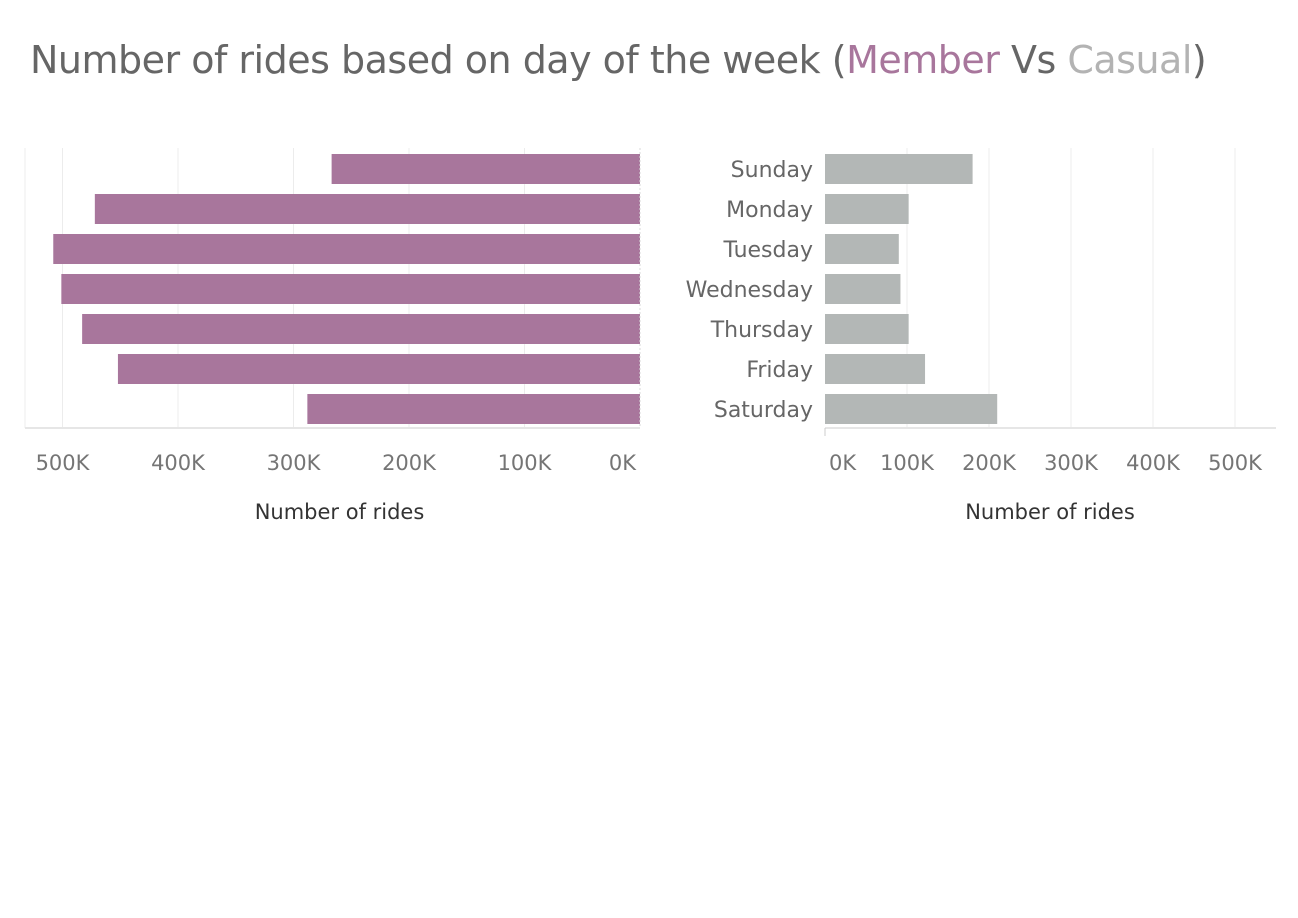  What do you see at coordinates (1199, 60) in the screenshot?
I see `title-suffix: )` at bounding box center [1199, 60].